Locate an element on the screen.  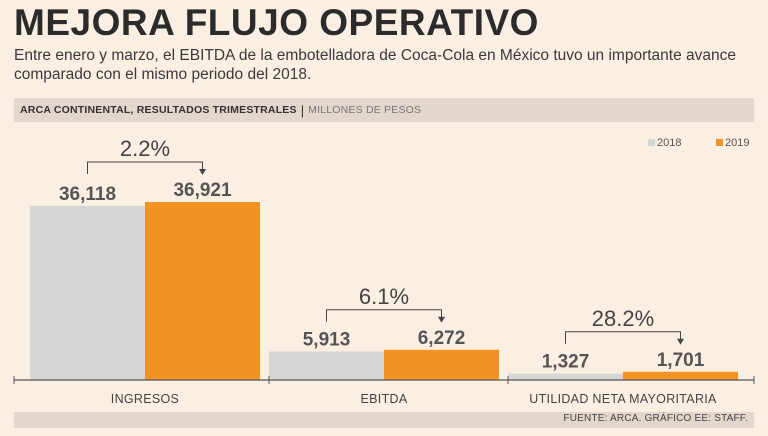
growth-label: 2.2% is located at coordinates (145, 148).